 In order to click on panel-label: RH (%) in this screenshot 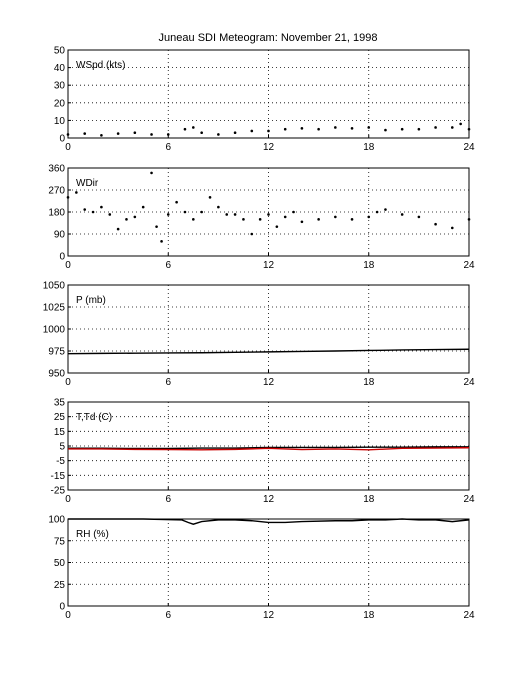, I will do `click(92, 534)`.